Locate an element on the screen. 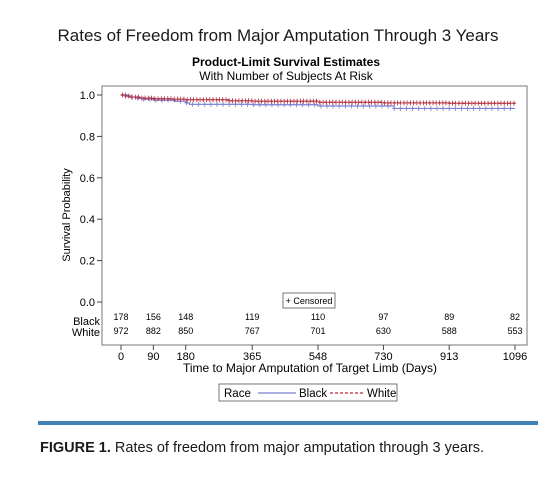  y-tick-label: 0.8 is located at coordinates (87, 137).